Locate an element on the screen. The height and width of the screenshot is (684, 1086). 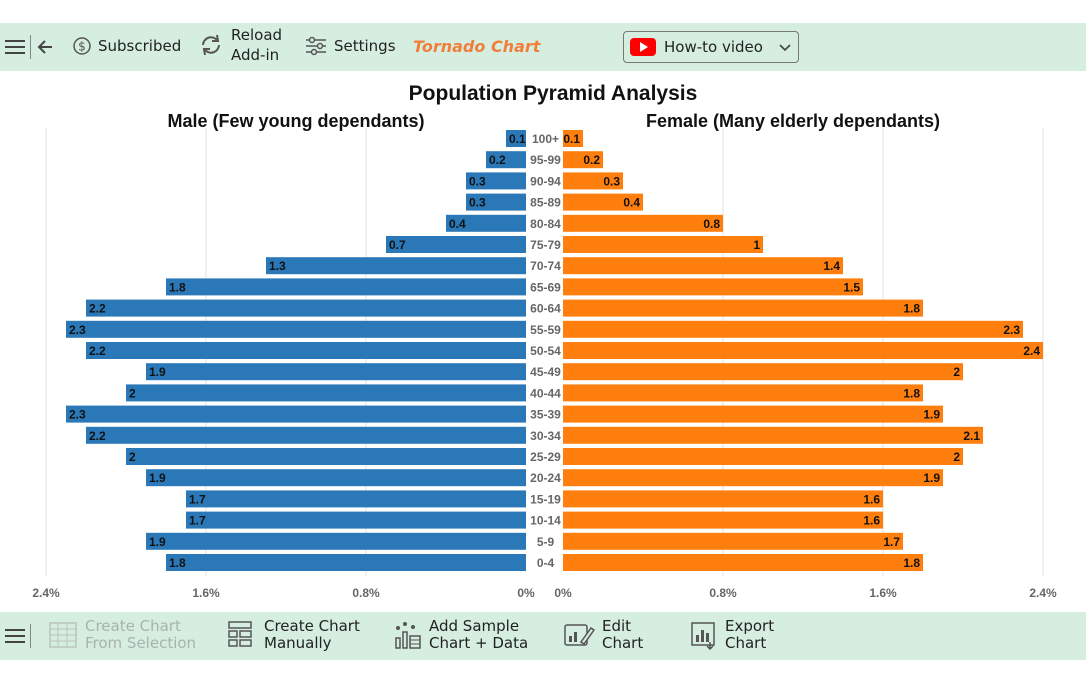
reload-addin-button: Reload Add-in is located at coordinates (240, 45).